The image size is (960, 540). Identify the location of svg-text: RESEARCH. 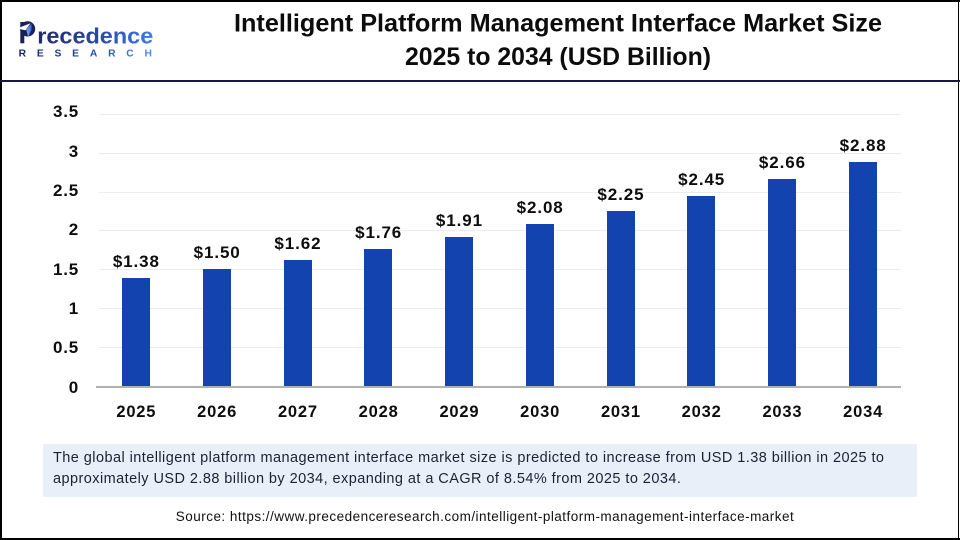
(91, 54).